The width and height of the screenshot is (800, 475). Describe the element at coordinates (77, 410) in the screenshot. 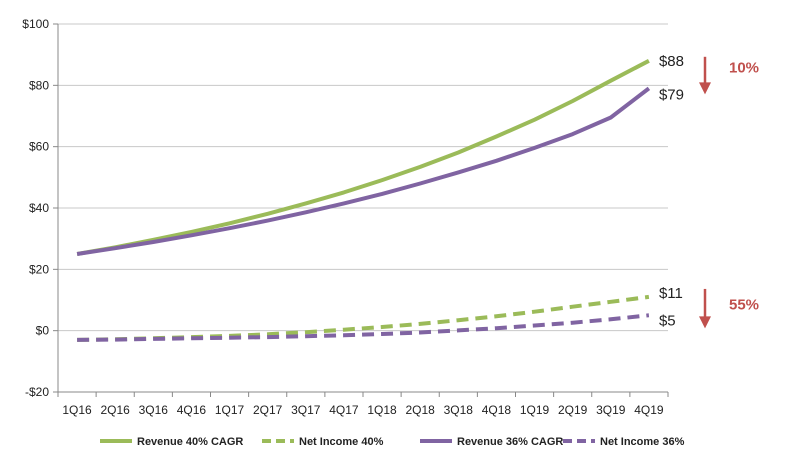

I see `x-tick-label: 1Q16` at that location.